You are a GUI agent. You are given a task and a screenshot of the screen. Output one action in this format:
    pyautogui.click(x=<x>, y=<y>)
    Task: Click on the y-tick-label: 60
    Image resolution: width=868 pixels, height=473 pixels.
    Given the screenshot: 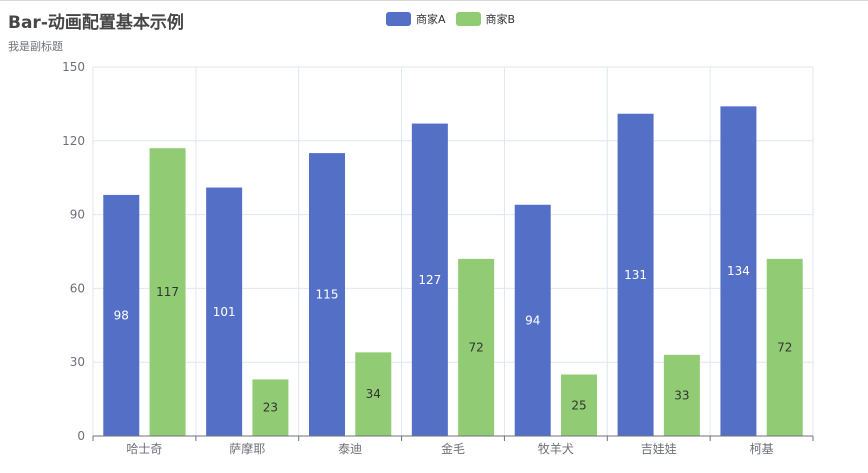 What is the action you would take?
    pyautogui.click(x=77, y=288)
    